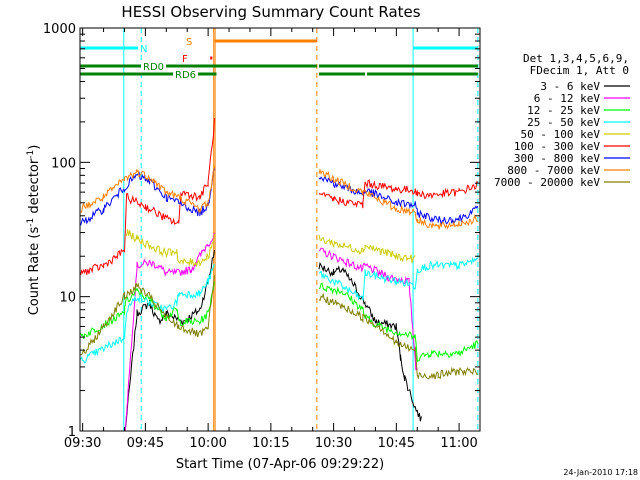 The image size is (640, 480). I want to click on x-tick-label-0: 09:30, so click(82, 443).